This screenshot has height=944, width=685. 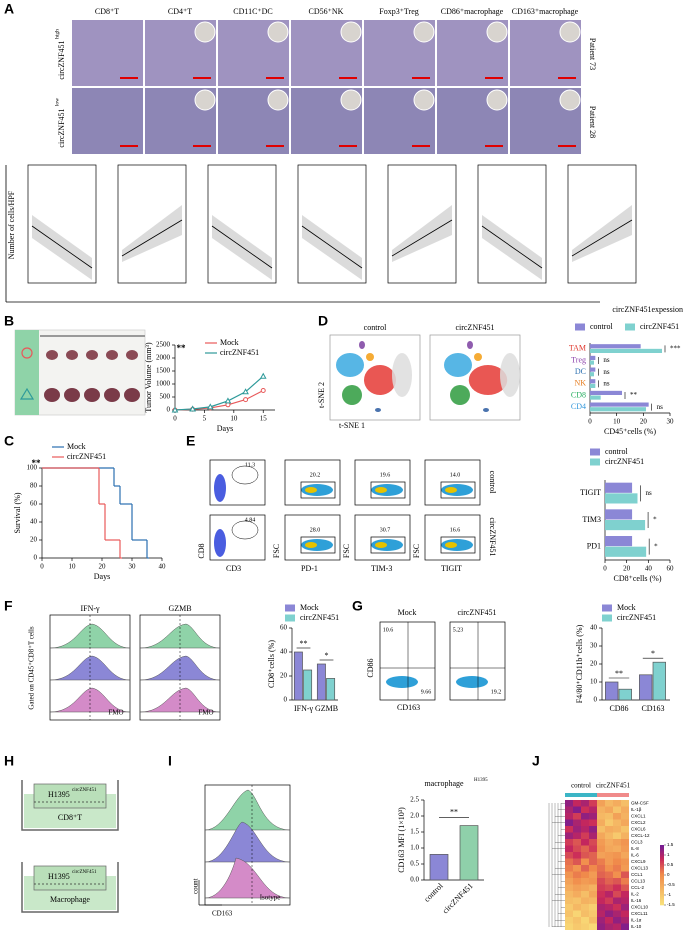 I want to click on y-tick-label: 1000, so click(x=163, y=384).